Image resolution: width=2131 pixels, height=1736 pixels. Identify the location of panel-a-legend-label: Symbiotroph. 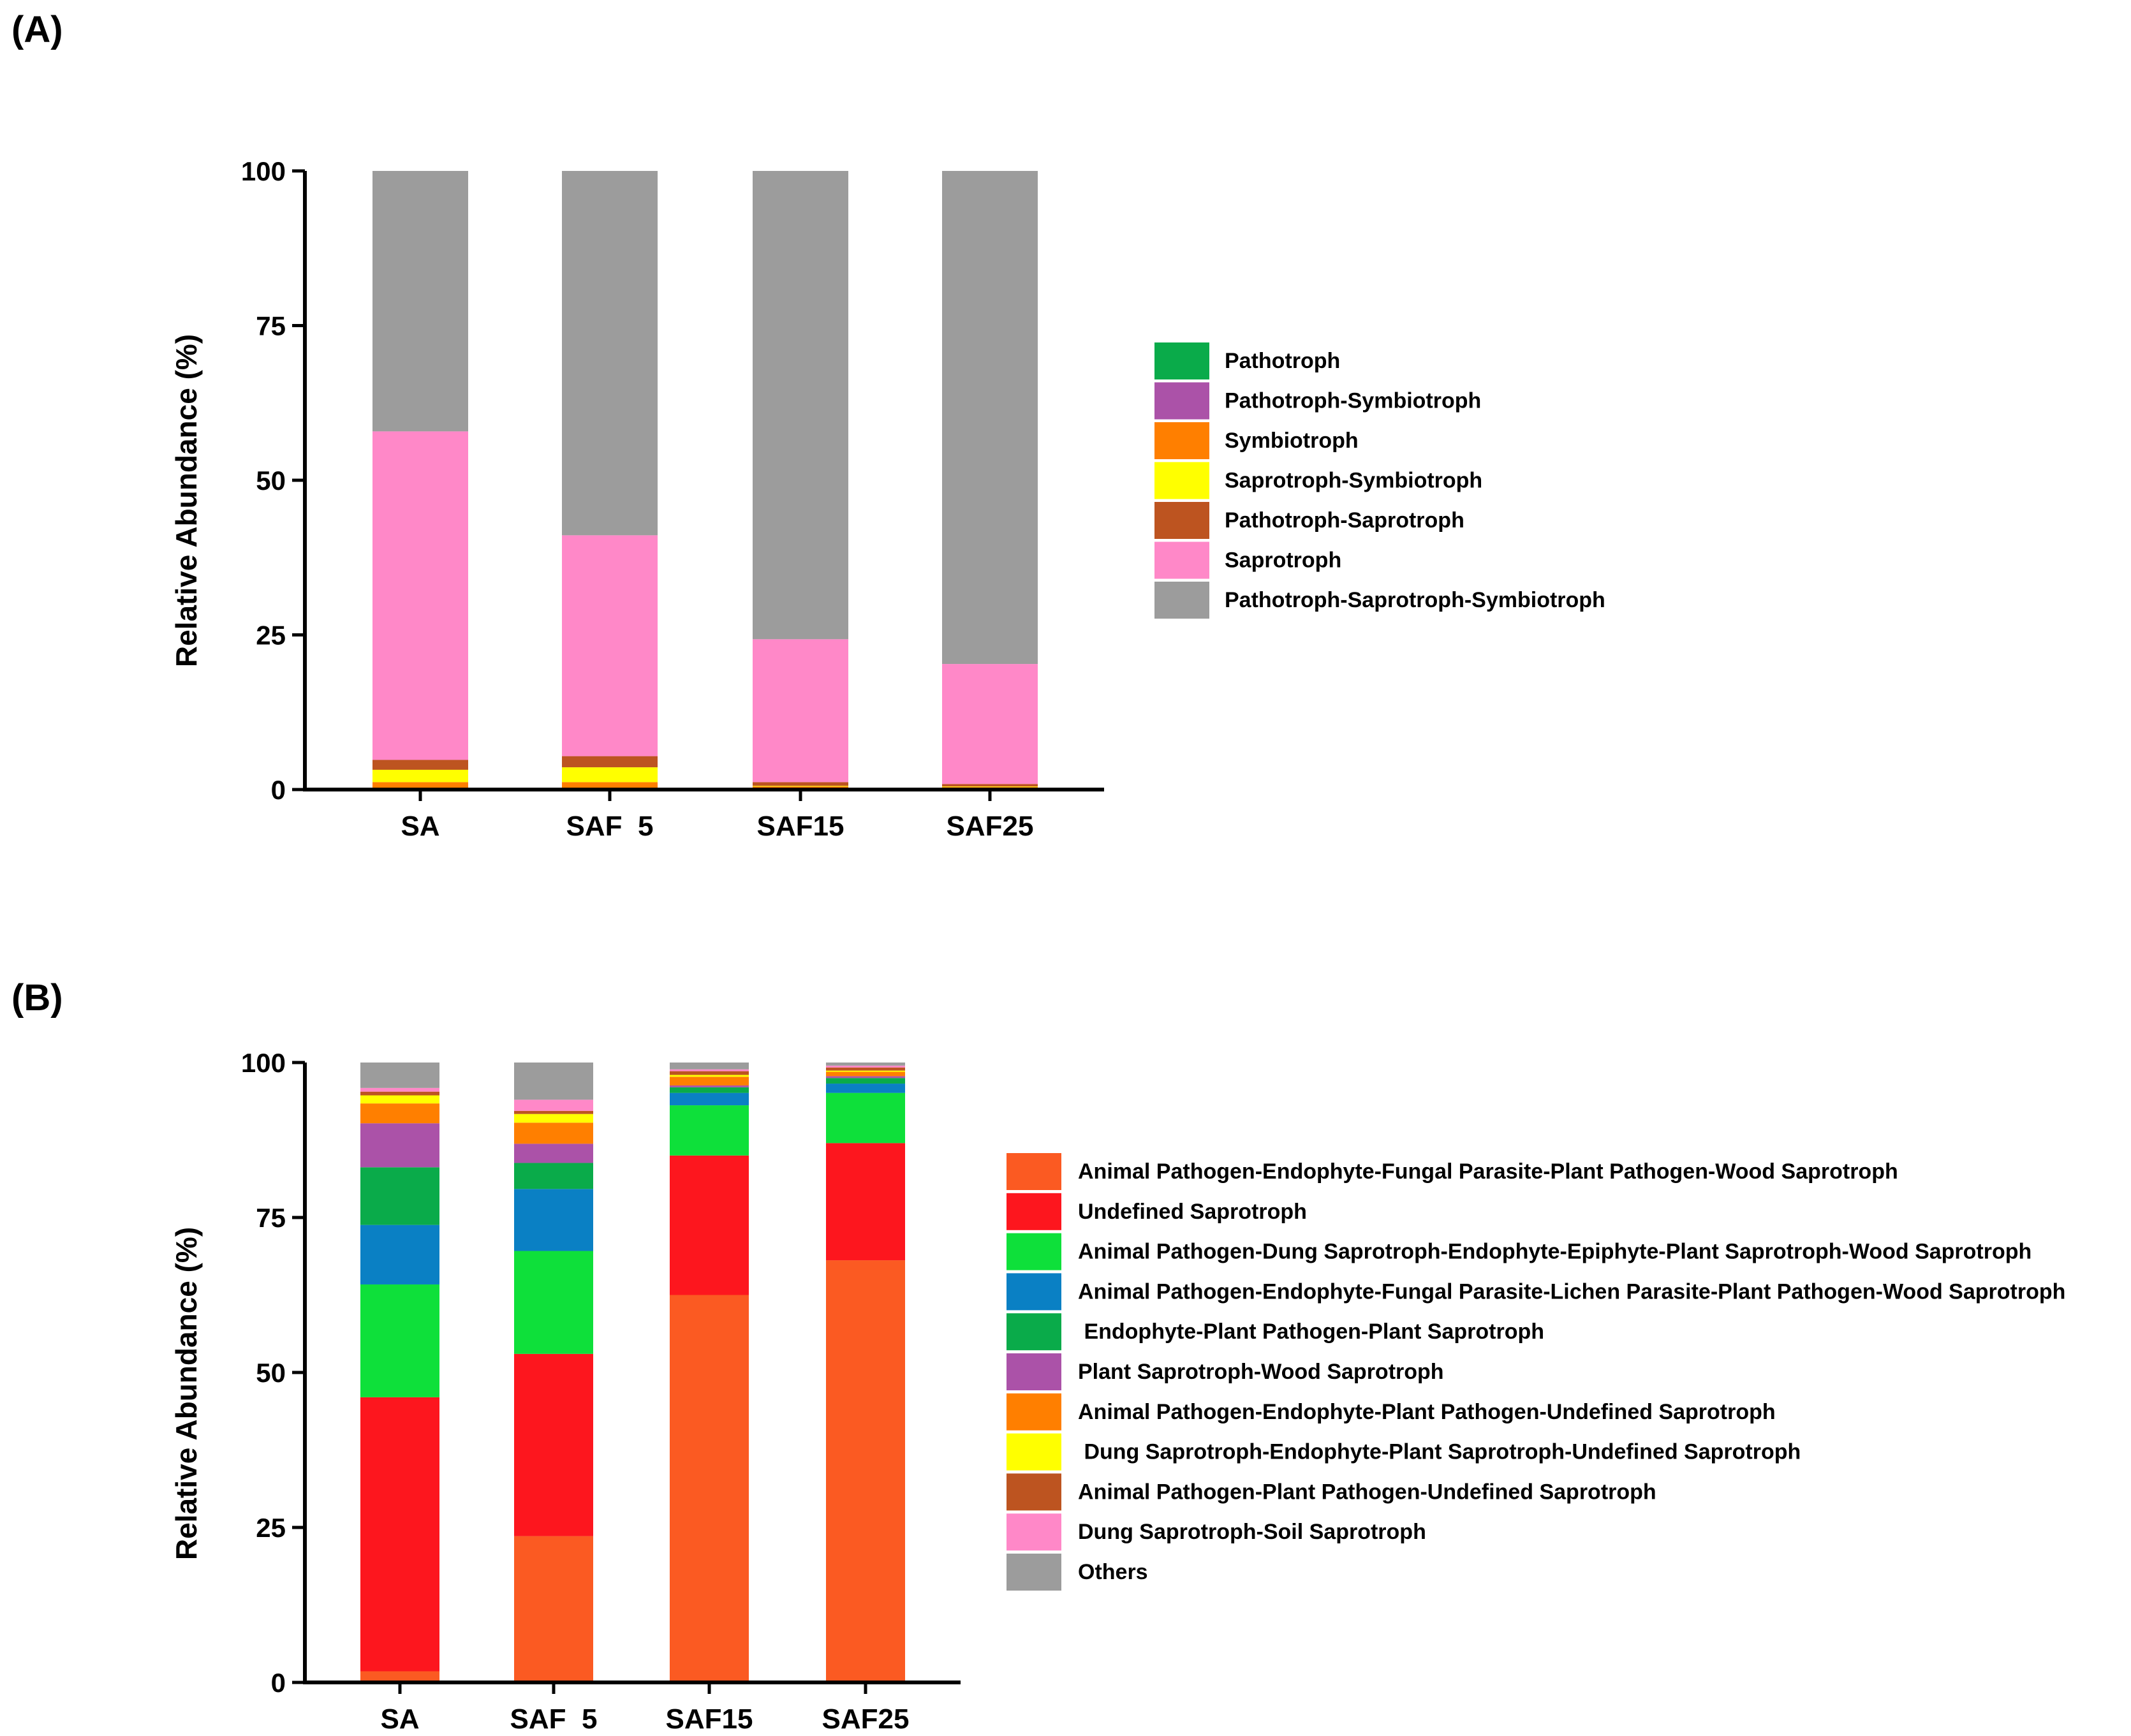
(1292, 441).